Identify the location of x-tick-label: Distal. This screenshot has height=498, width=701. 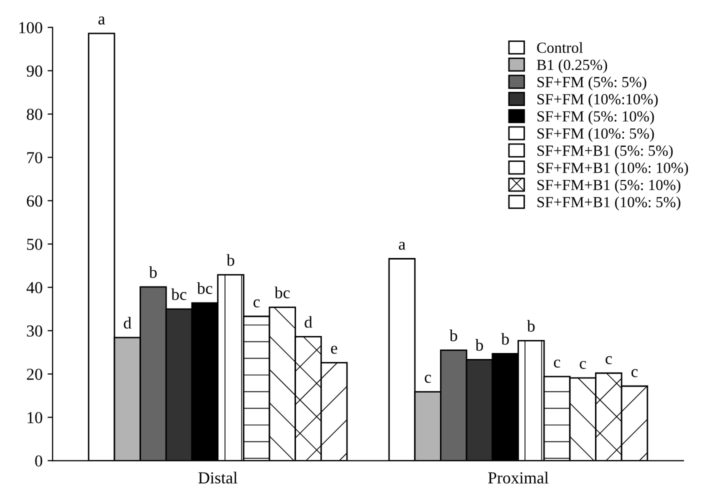
(218, 478).